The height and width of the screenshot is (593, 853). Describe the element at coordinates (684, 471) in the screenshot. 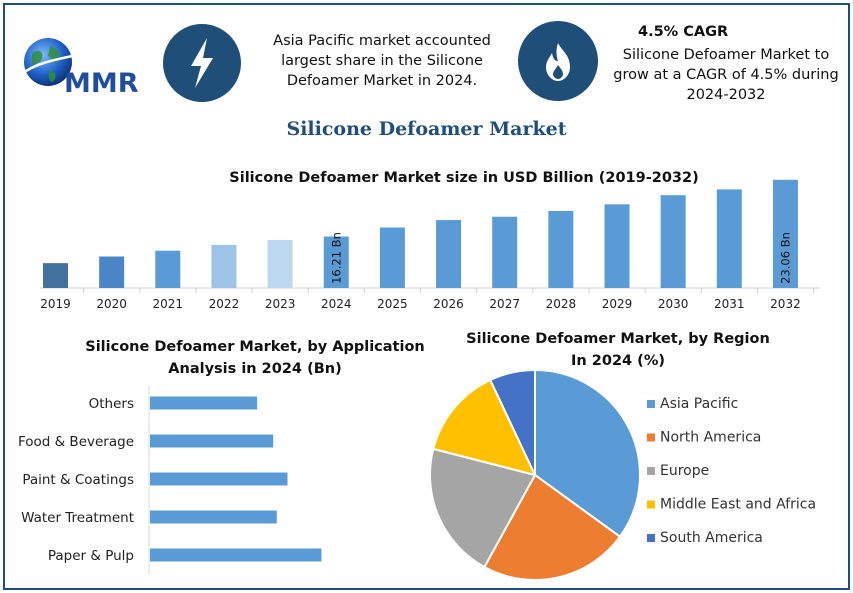

I see `legend-label: Europe` at that location.